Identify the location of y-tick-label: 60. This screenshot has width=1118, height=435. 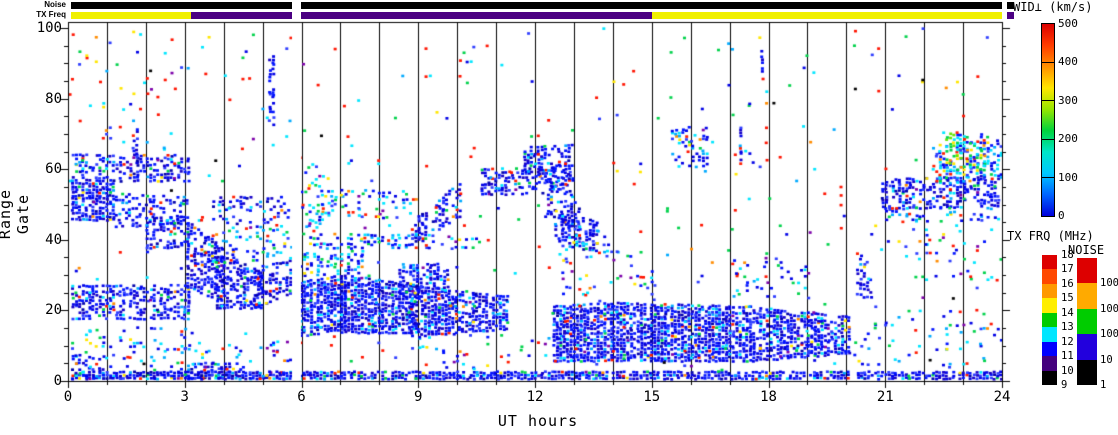
(53, 169).